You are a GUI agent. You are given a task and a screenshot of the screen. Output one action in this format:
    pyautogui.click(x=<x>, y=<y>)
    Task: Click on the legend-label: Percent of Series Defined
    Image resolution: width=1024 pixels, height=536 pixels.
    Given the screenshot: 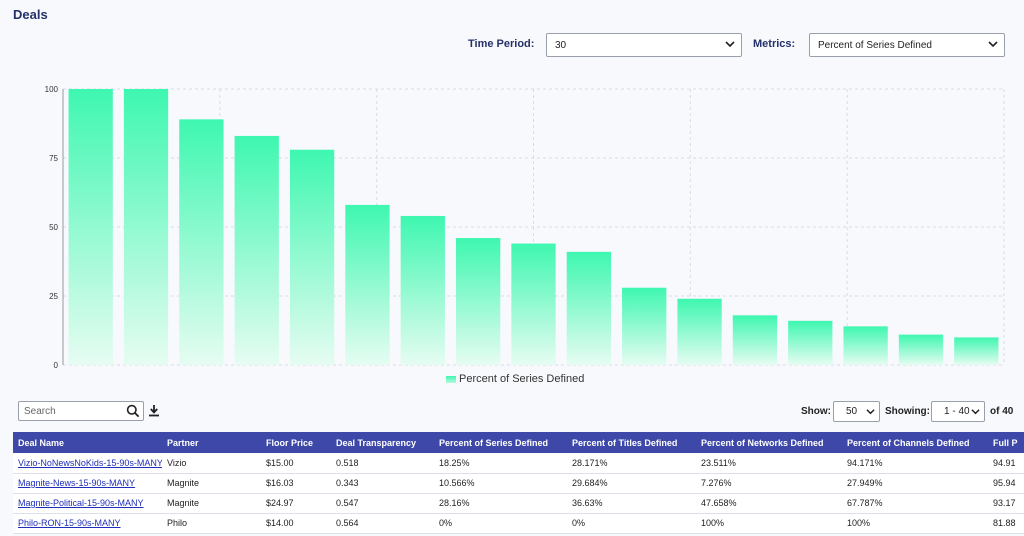 What is the action you would take?
    pyautogui.click(x=522, y=379)
    